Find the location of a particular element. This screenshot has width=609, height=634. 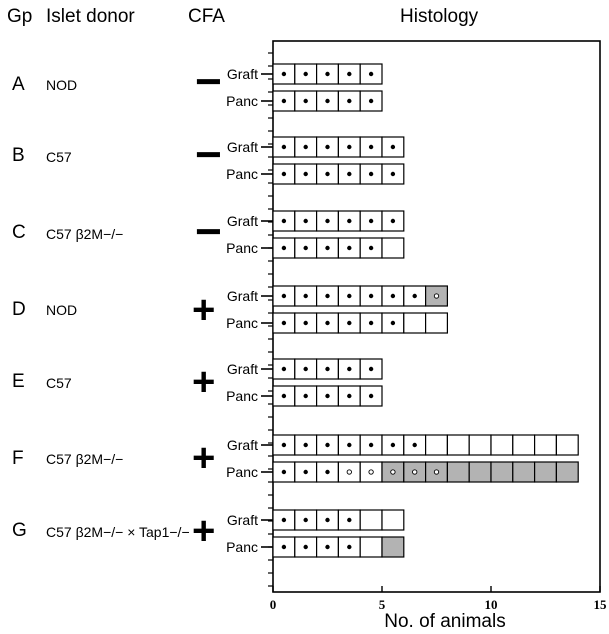

group-label-e: E is located at coordinates (18, 381).